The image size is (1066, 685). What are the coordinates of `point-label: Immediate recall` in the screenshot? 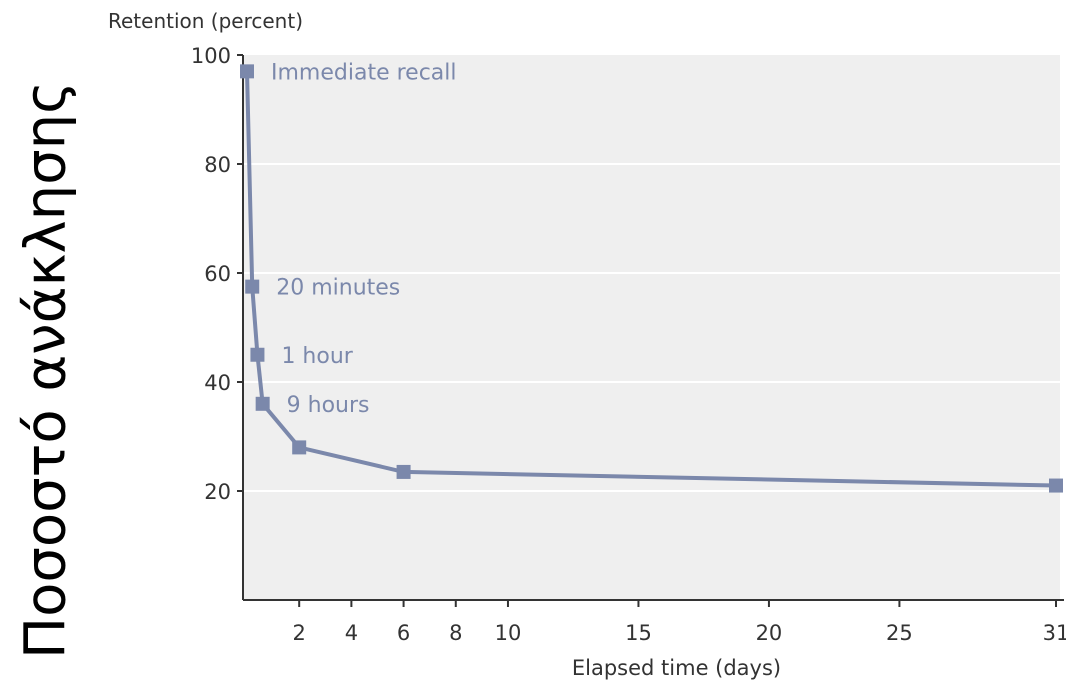 It's located at (364, 72).